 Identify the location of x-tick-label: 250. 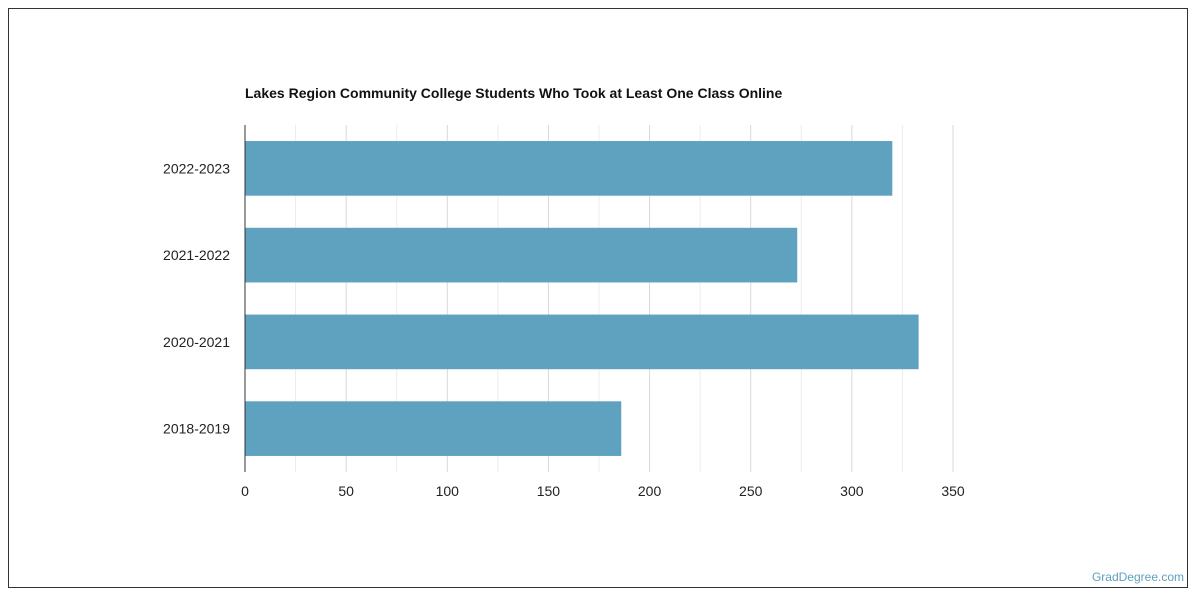
(751, 491).